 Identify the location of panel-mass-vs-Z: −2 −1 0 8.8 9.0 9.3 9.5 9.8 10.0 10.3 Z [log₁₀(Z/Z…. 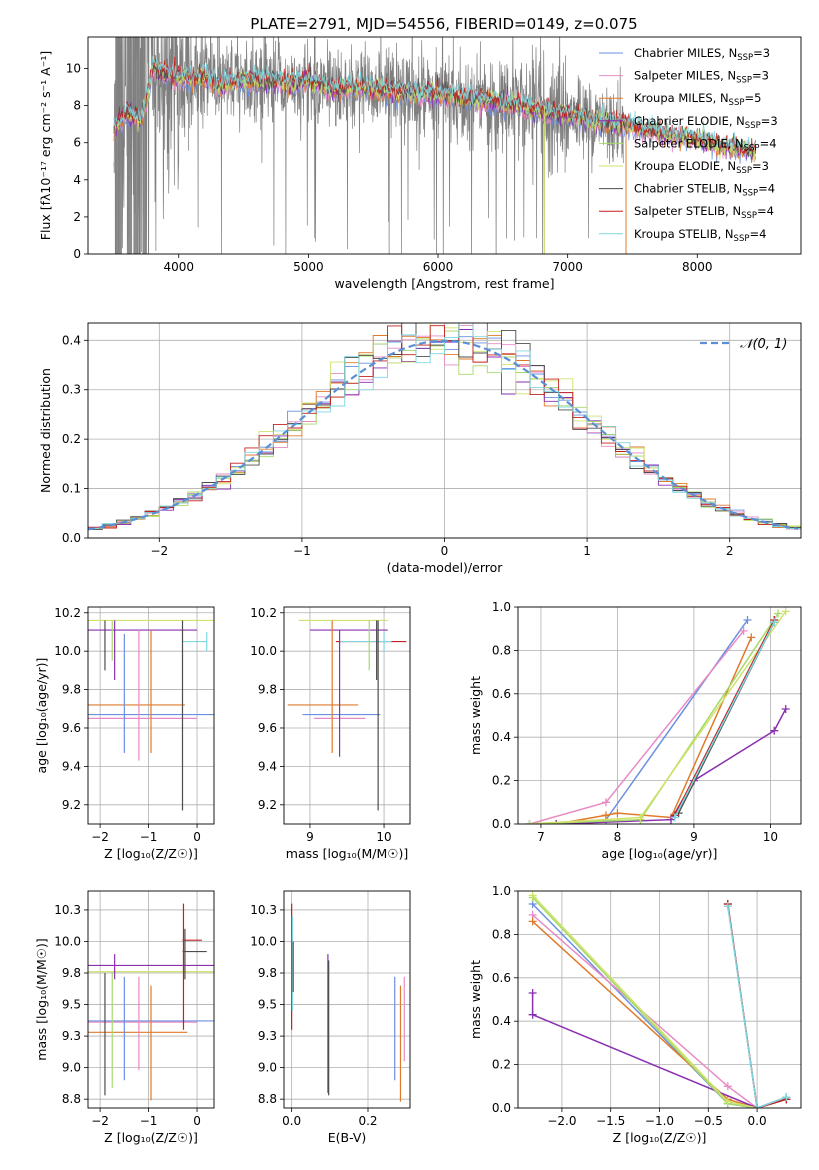
(124, 1017).